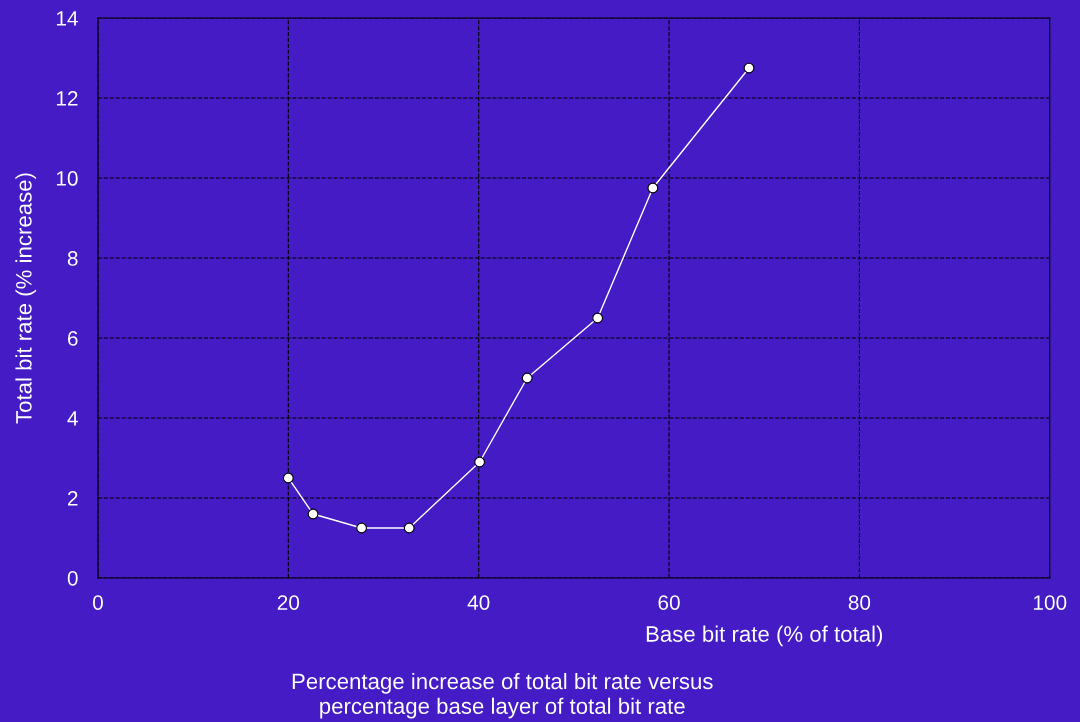 This screenshot has height=722, width=1080. Describe the element at coordinates (67, 178) in the screenshot. I see `y-tick-label: 10` at that location.